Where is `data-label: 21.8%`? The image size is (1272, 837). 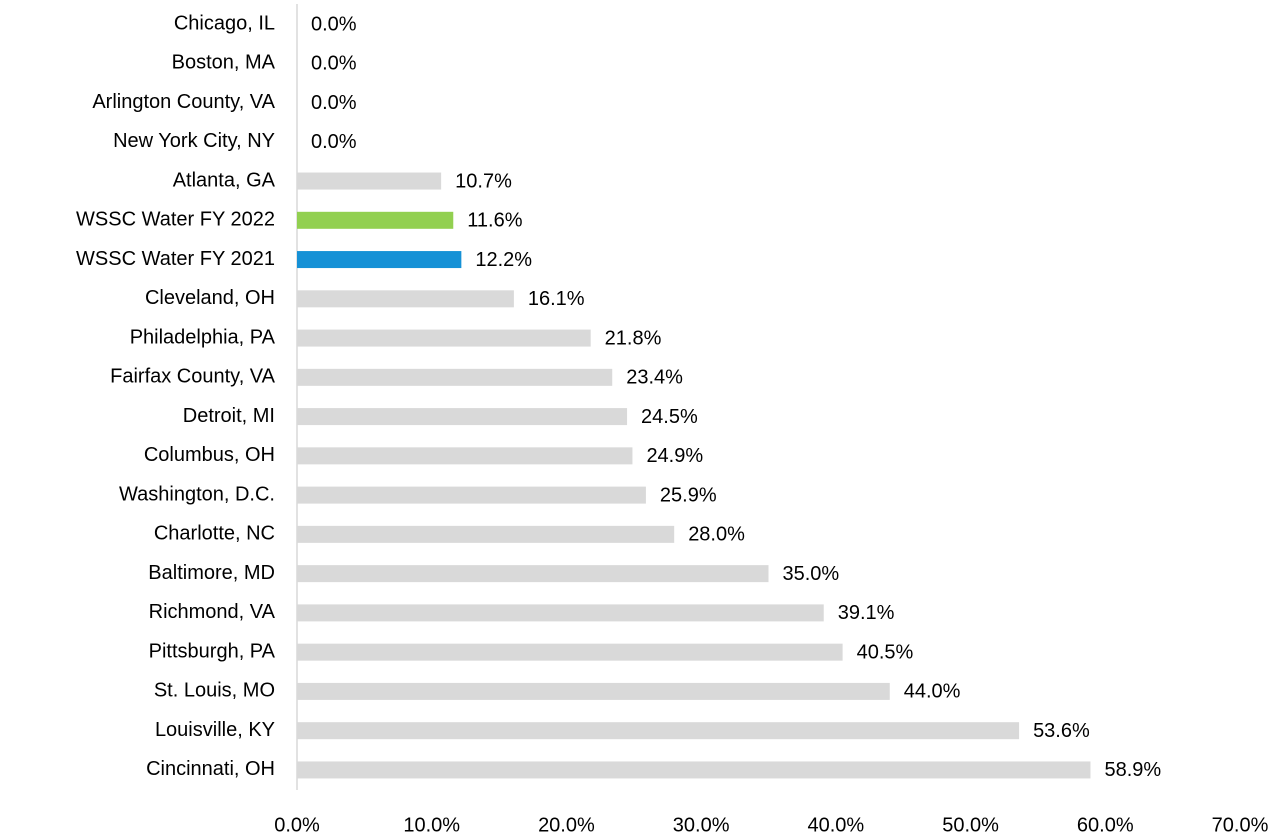
data-label: 21.8% is located at coordinates (633, 338).